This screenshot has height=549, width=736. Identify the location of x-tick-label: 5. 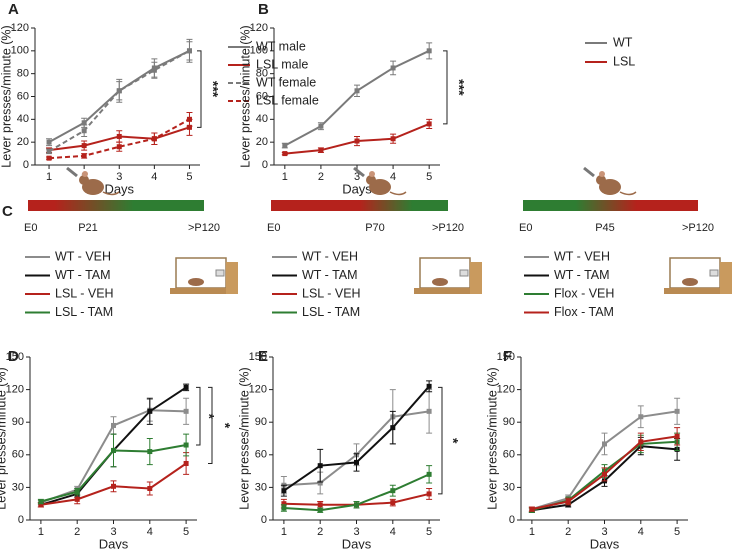
(429, 177).